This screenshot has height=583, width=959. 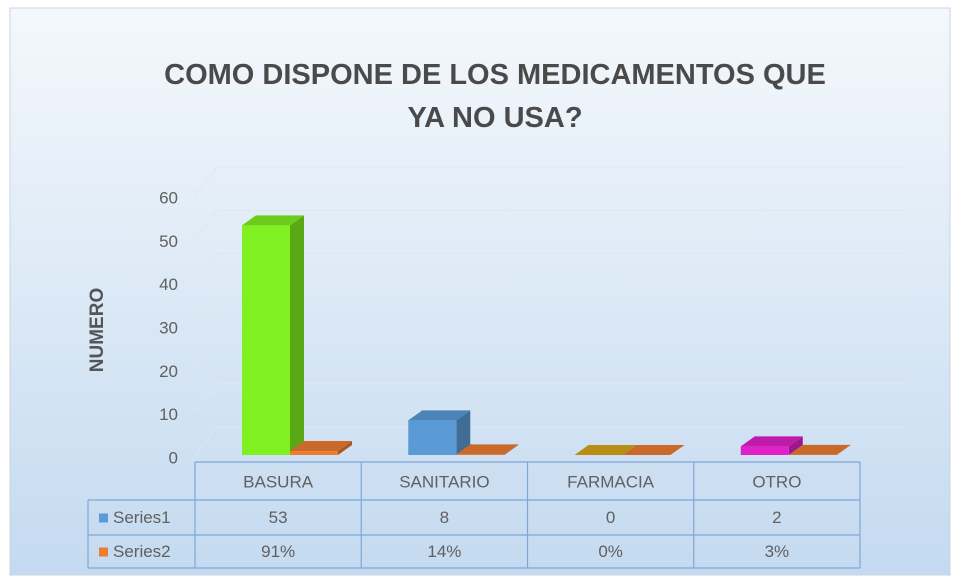 I want to click on title-line: COMO DISPONE DE LOS MEDICAMENTOS QUE, so click(x=495, y=75).